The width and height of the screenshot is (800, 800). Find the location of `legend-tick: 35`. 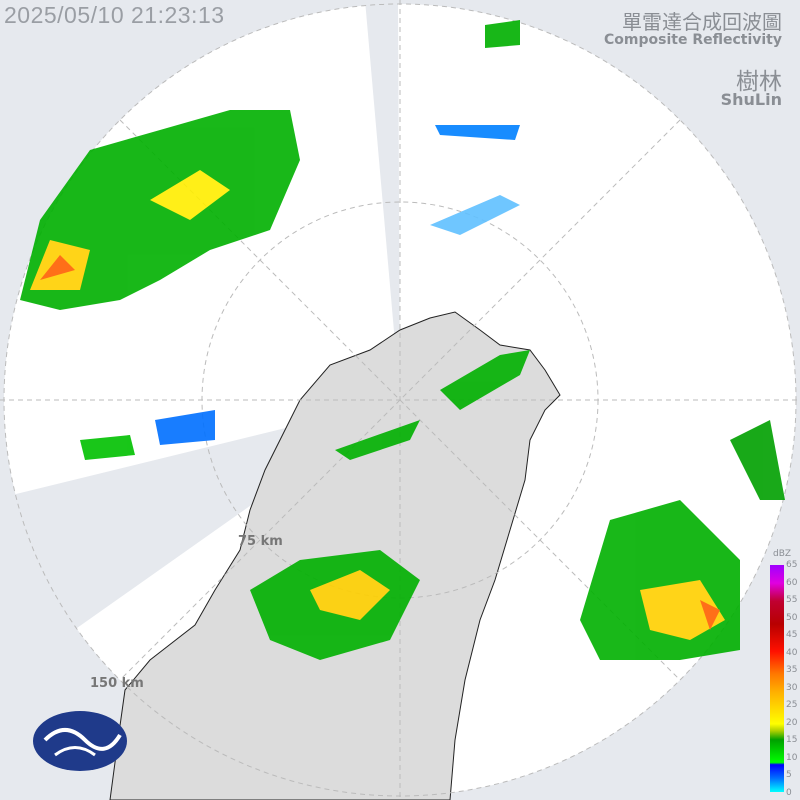

legend-tick: 35 is located at coordinates (792, 670).